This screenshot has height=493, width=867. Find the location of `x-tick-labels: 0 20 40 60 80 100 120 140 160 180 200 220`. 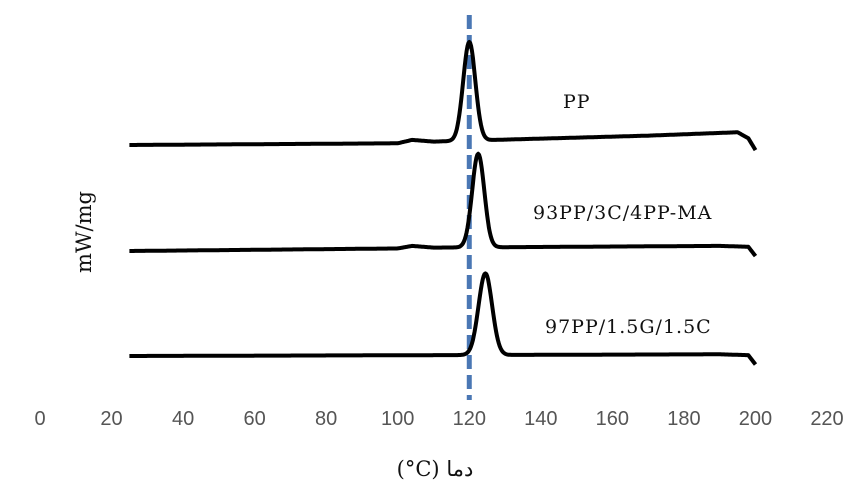

x-tick-labels: 0 20 40 60 80 100 120 140 160 180 200 220 is located at coordinates (438, 419).